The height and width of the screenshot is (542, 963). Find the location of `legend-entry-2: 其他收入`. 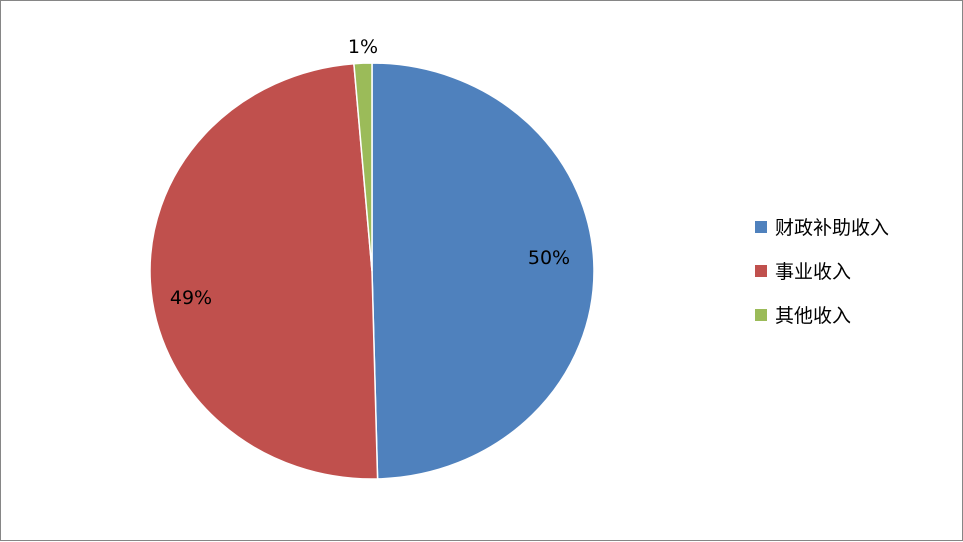

legend-entry-2: 其他收入 is located at coordinates (813, 316).